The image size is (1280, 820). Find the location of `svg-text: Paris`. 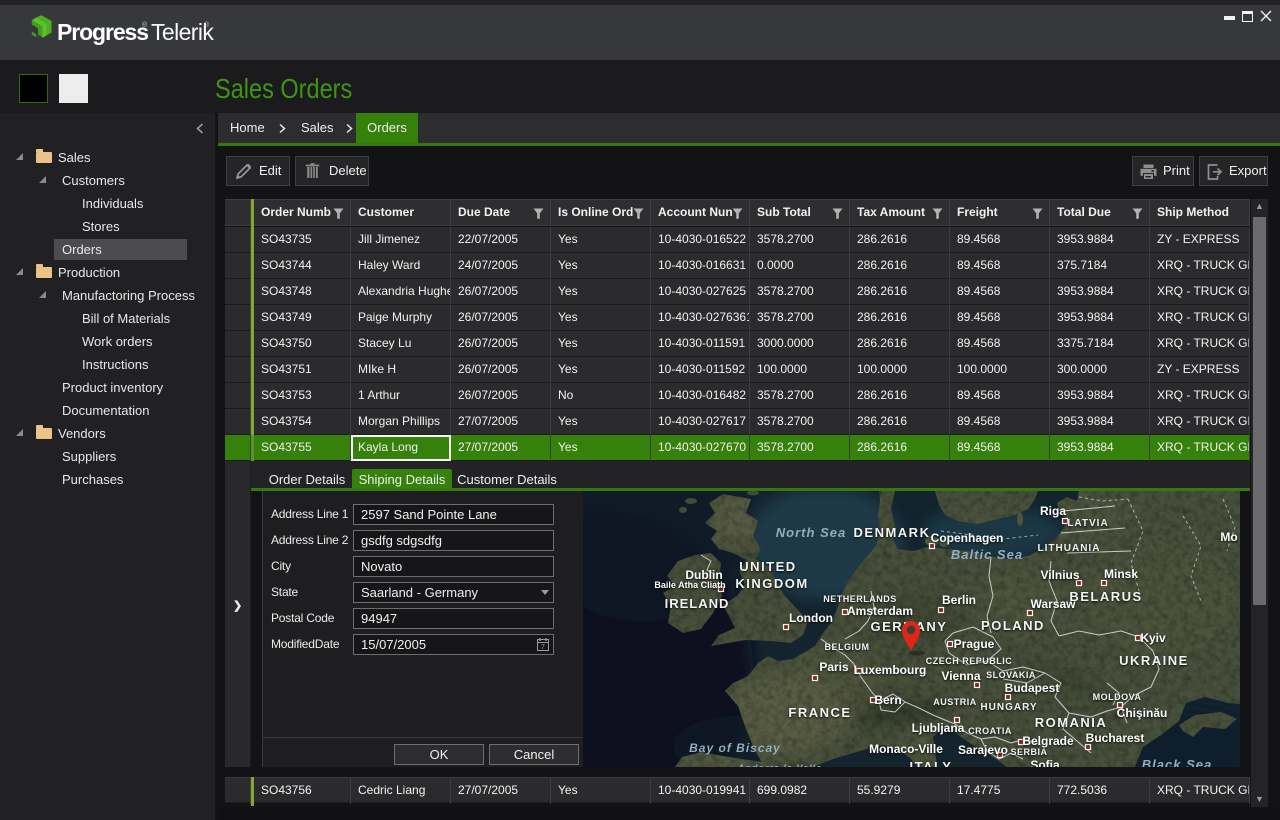

svg-text: Paris is located at coordinates (834, 667).